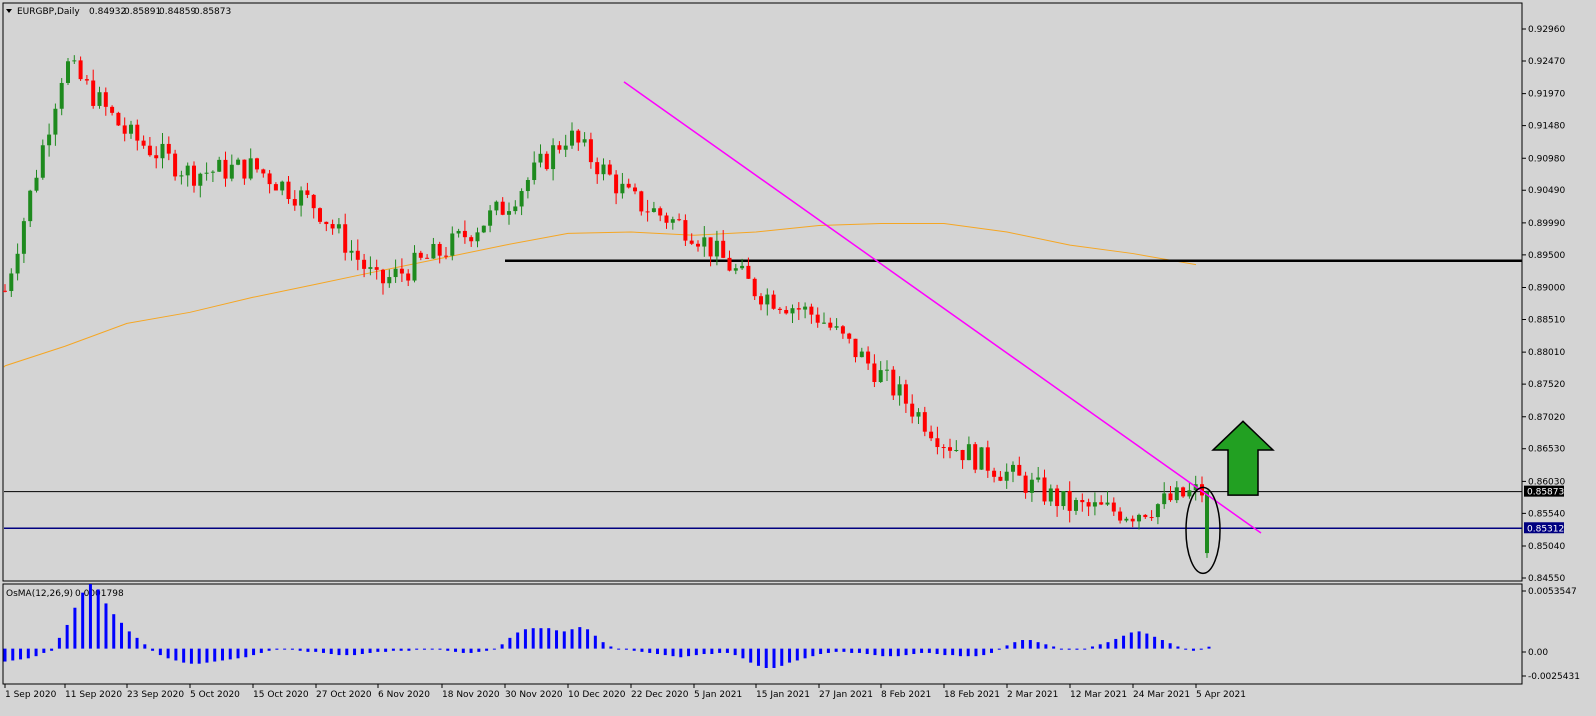 This screenshot has width=1596, height=716. What do you see at coordinates (1243, 458) in the screenshot?
I see `up-arrow-icon` at bounding box center [1243, 458].